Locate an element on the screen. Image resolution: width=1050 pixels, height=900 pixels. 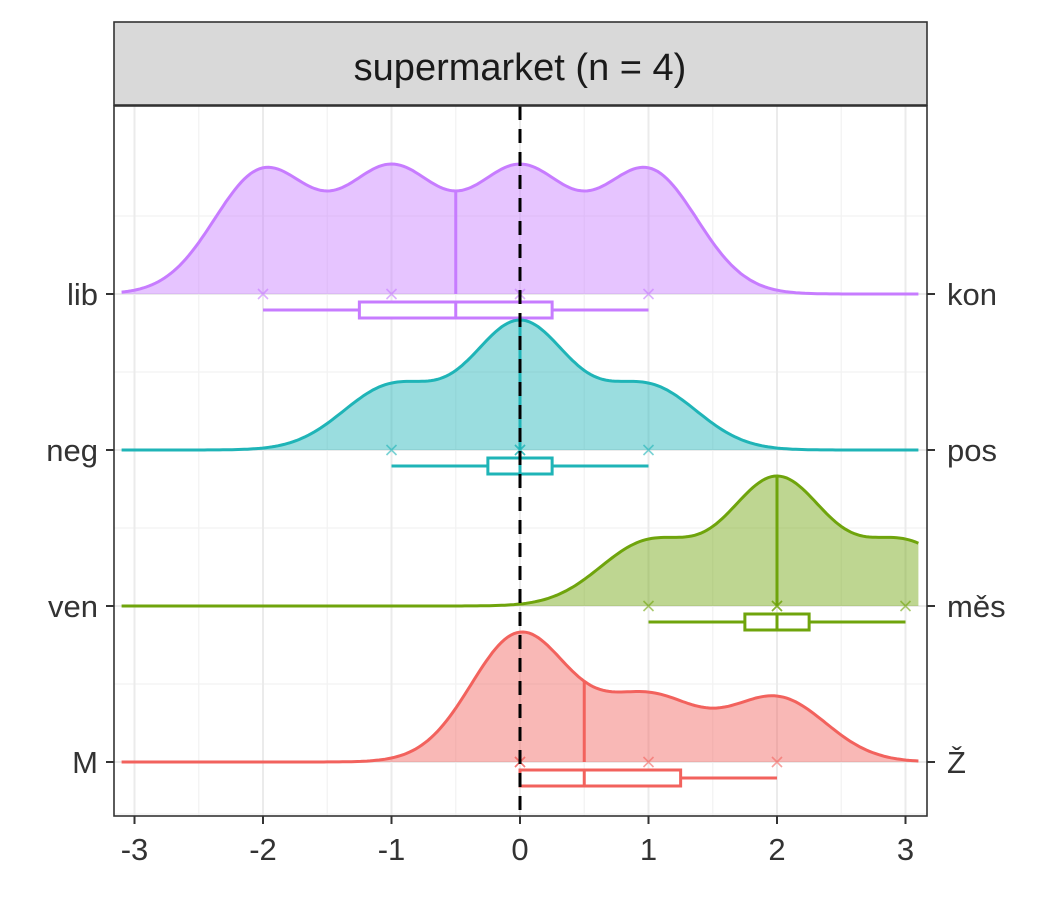
strip-title: supermarket (n = 4) is located at coordinates (520, 68).